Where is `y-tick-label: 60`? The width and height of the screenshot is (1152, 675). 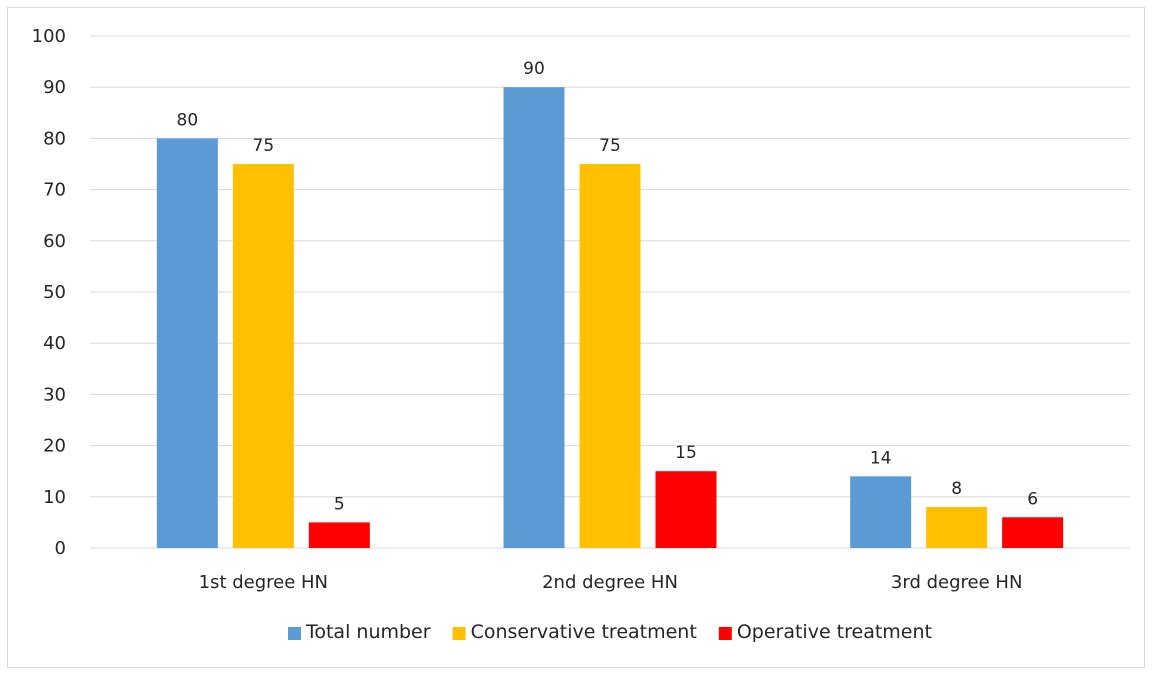 y-tick-label: 60 is located at coordinates (54, 241).